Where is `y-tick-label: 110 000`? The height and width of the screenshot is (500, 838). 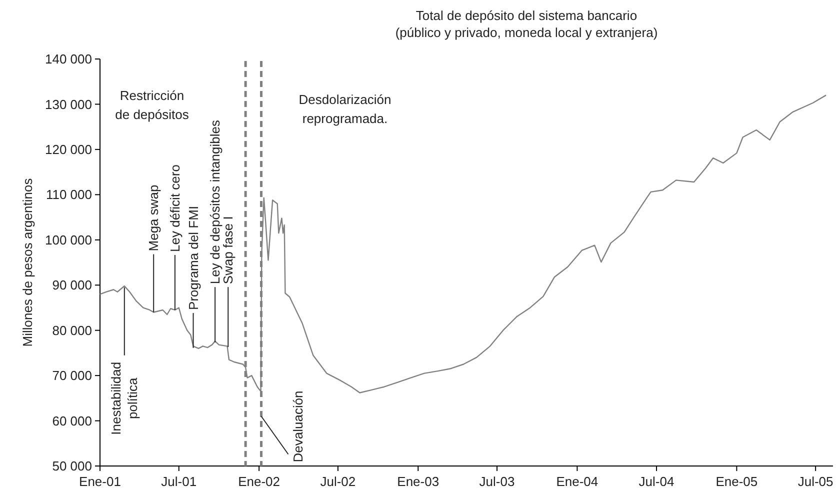 y-tick-label: 110 000 is located at coordinates (69, 194).